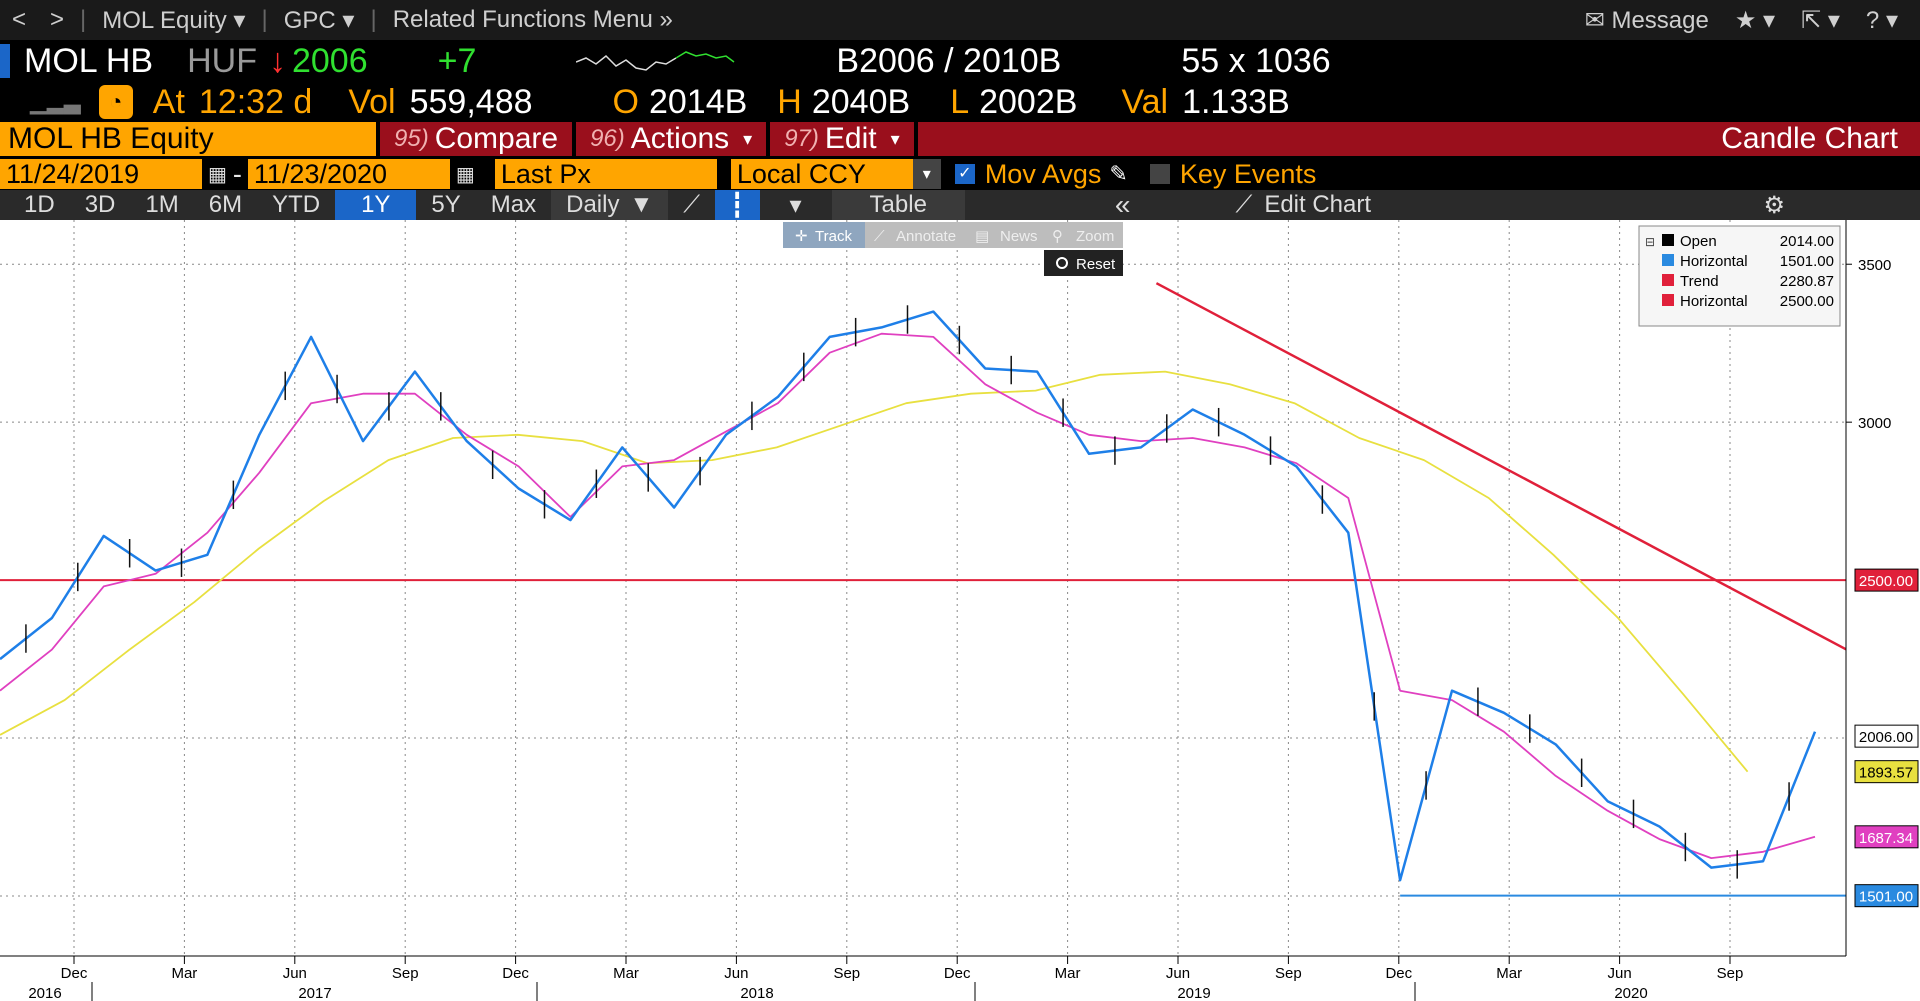  I want to click on chart-type-title: Candle Chart, so click(1418, 139).